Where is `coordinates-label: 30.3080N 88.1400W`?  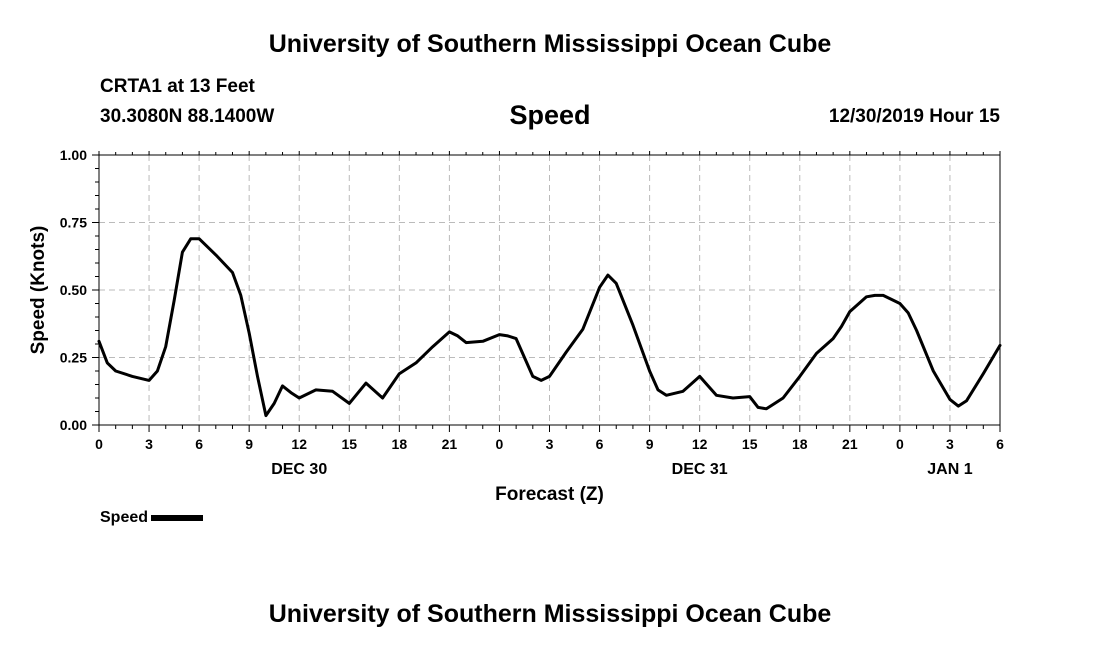 coordinates-label: 30.3080N 88.1400W is located at coordinates (187, 116).